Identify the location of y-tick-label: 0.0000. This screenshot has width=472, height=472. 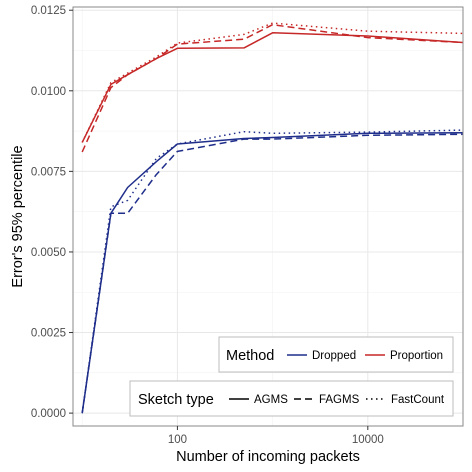
(48, 414).